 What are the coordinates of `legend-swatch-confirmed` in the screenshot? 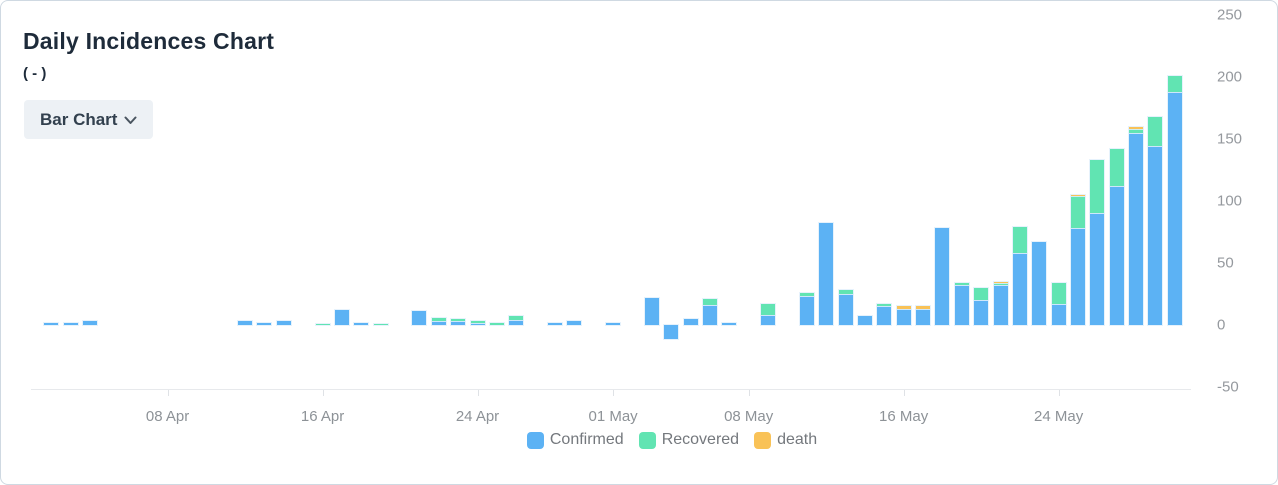 It's located at (535, 440).